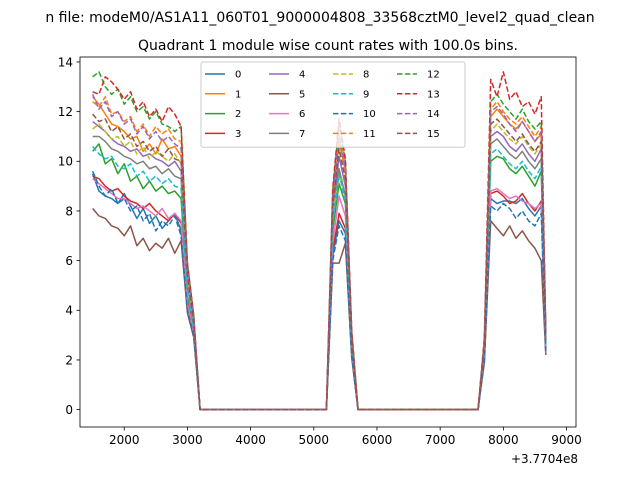 The width and height of the screenshot is (640, 480). What do you see at coordinates (302, 75) in the screenshot?
I see `legend-label-4: 4` at bounding box center [302, 75].